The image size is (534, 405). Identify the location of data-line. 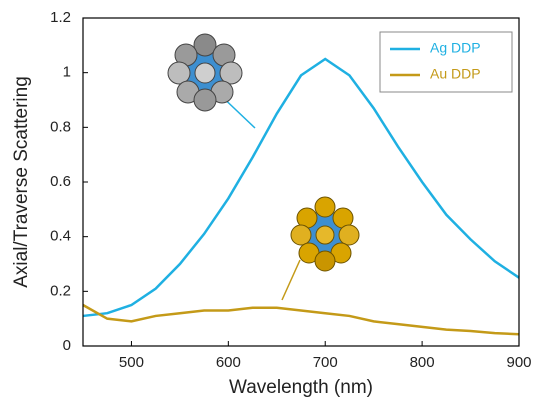
(301, 319).